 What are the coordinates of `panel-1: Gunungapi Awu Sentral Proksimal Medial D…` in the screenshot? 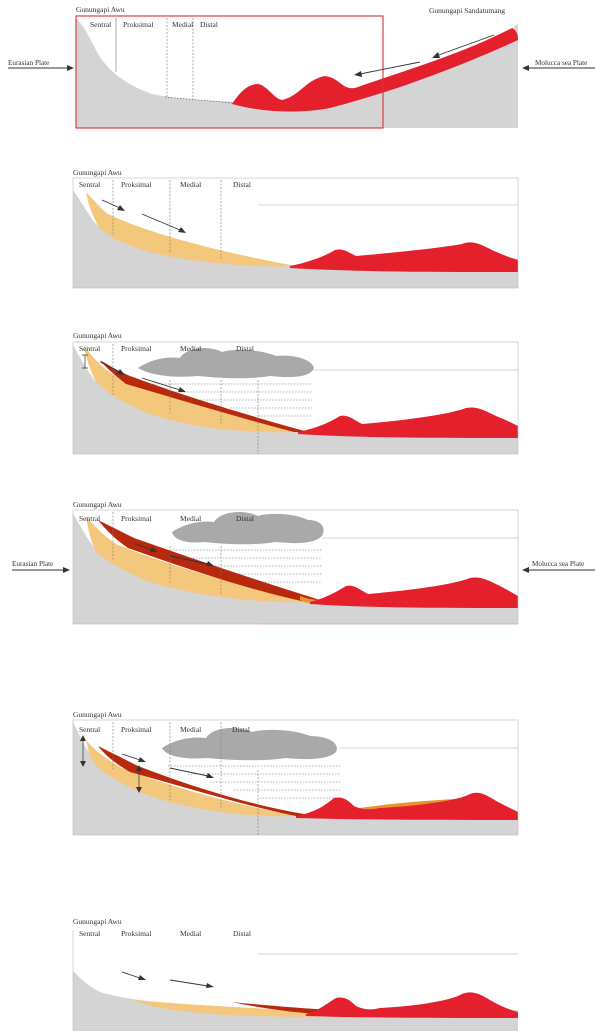 It's located at (301, 67).